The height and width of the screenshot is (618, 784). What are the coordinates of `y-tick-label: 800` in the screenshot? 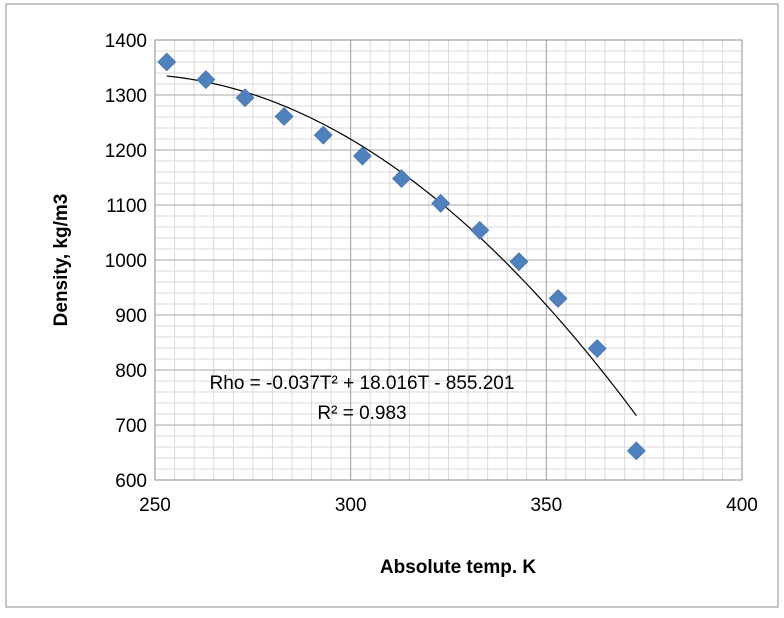 It's located at (131, 371).